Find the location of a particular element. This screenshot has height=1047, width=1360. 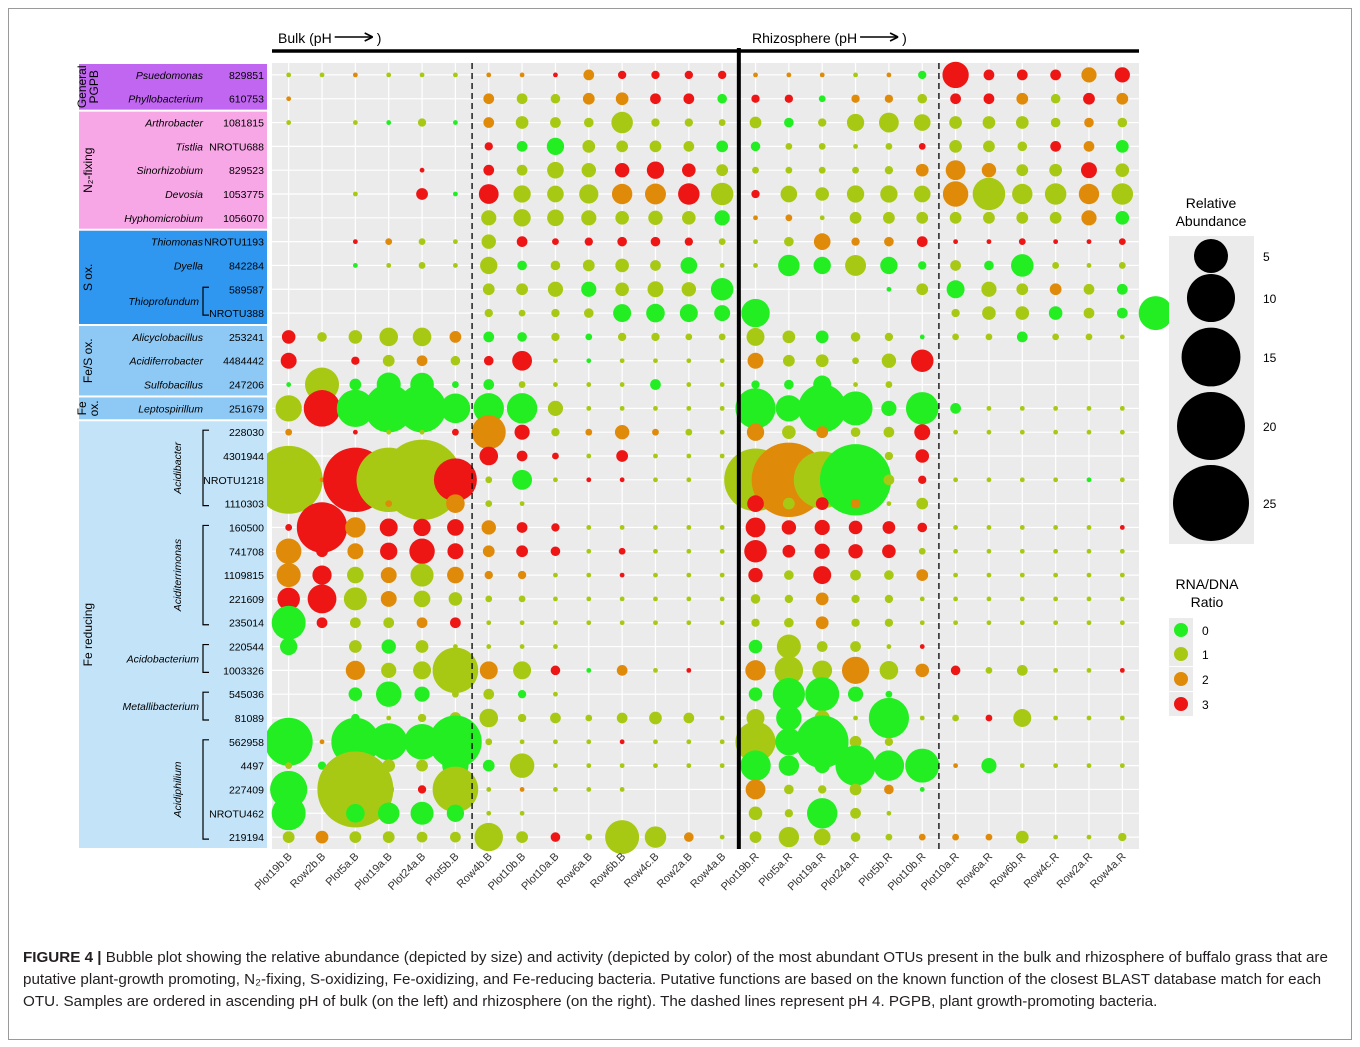

group-box is located at coordinates (173, 277).